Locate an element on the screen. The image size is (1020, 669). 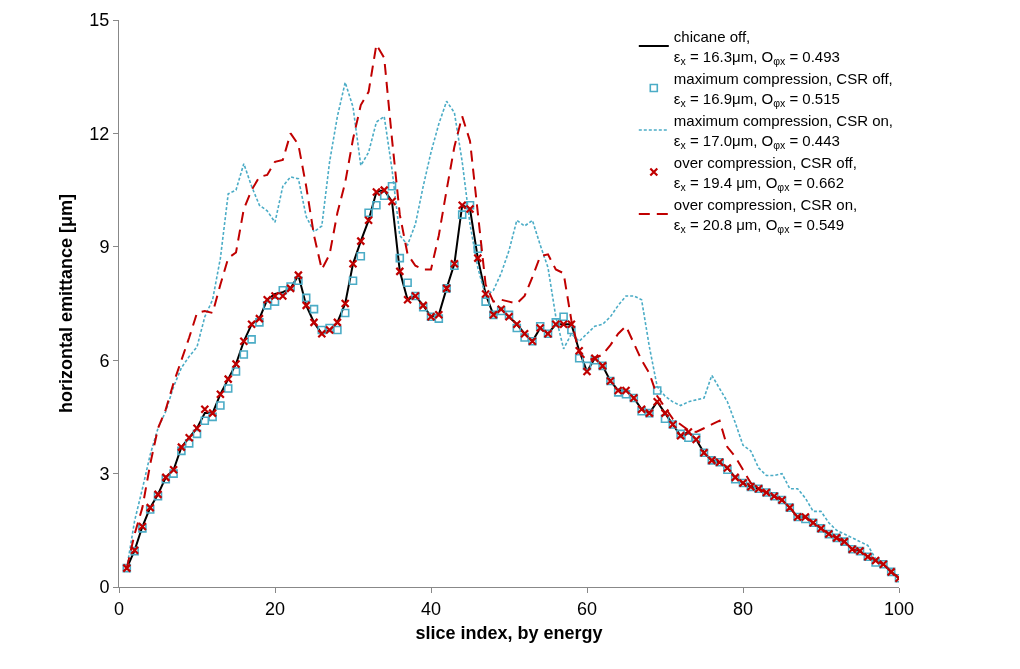
x-tick-label: 60 is located at coordinates (587, 608).